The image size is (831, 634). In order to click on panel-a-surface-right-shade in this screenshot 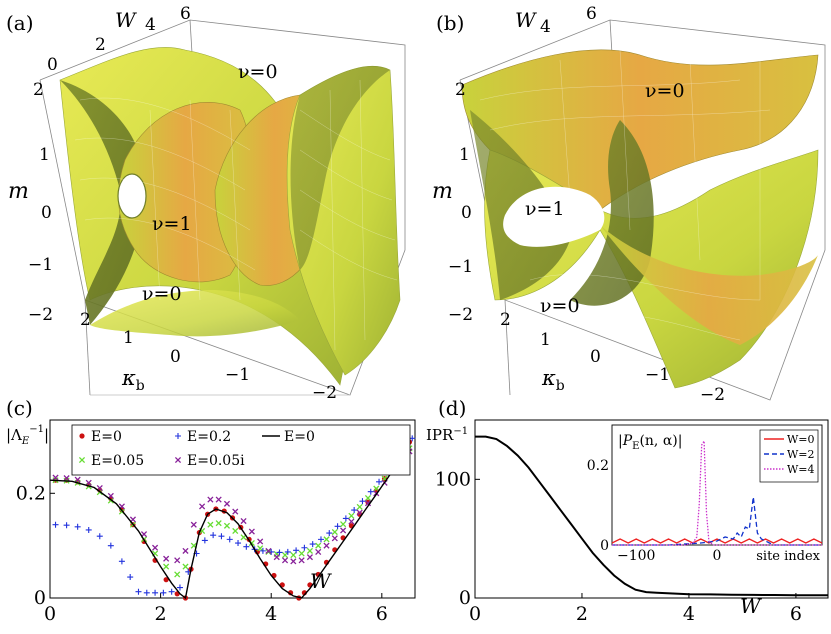, I will do `click(340, 168)`.